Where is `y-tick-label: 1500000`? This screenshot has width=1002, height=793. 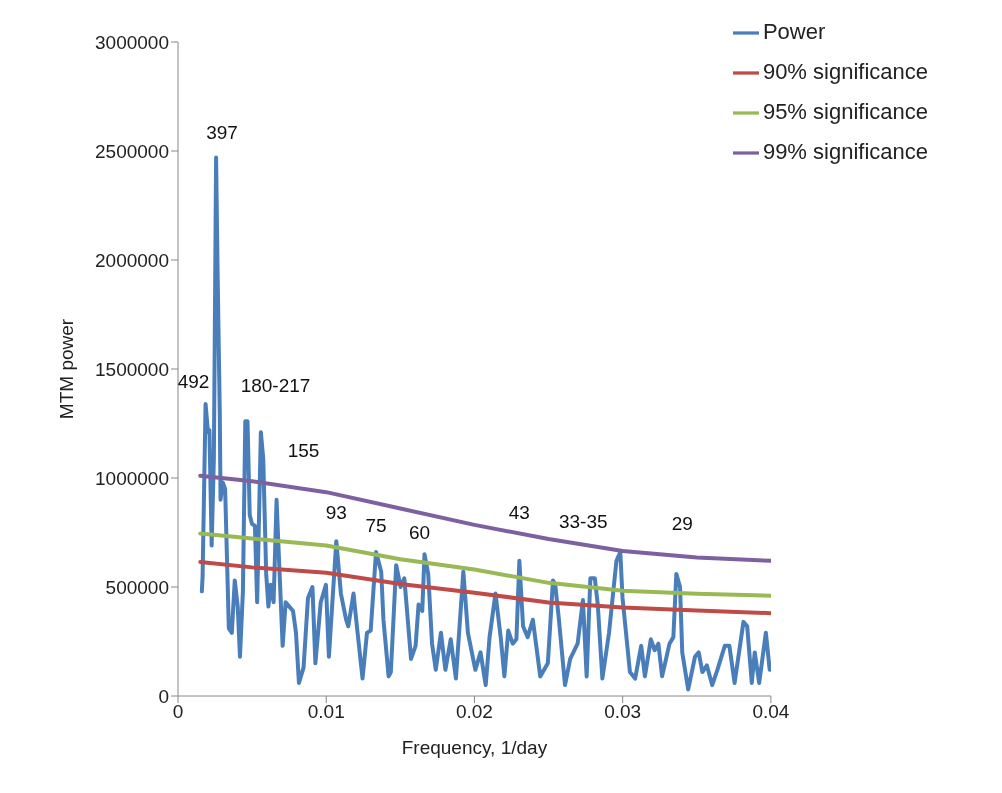 y-tick-label: 1500000 is located at coordinates (132, 369).